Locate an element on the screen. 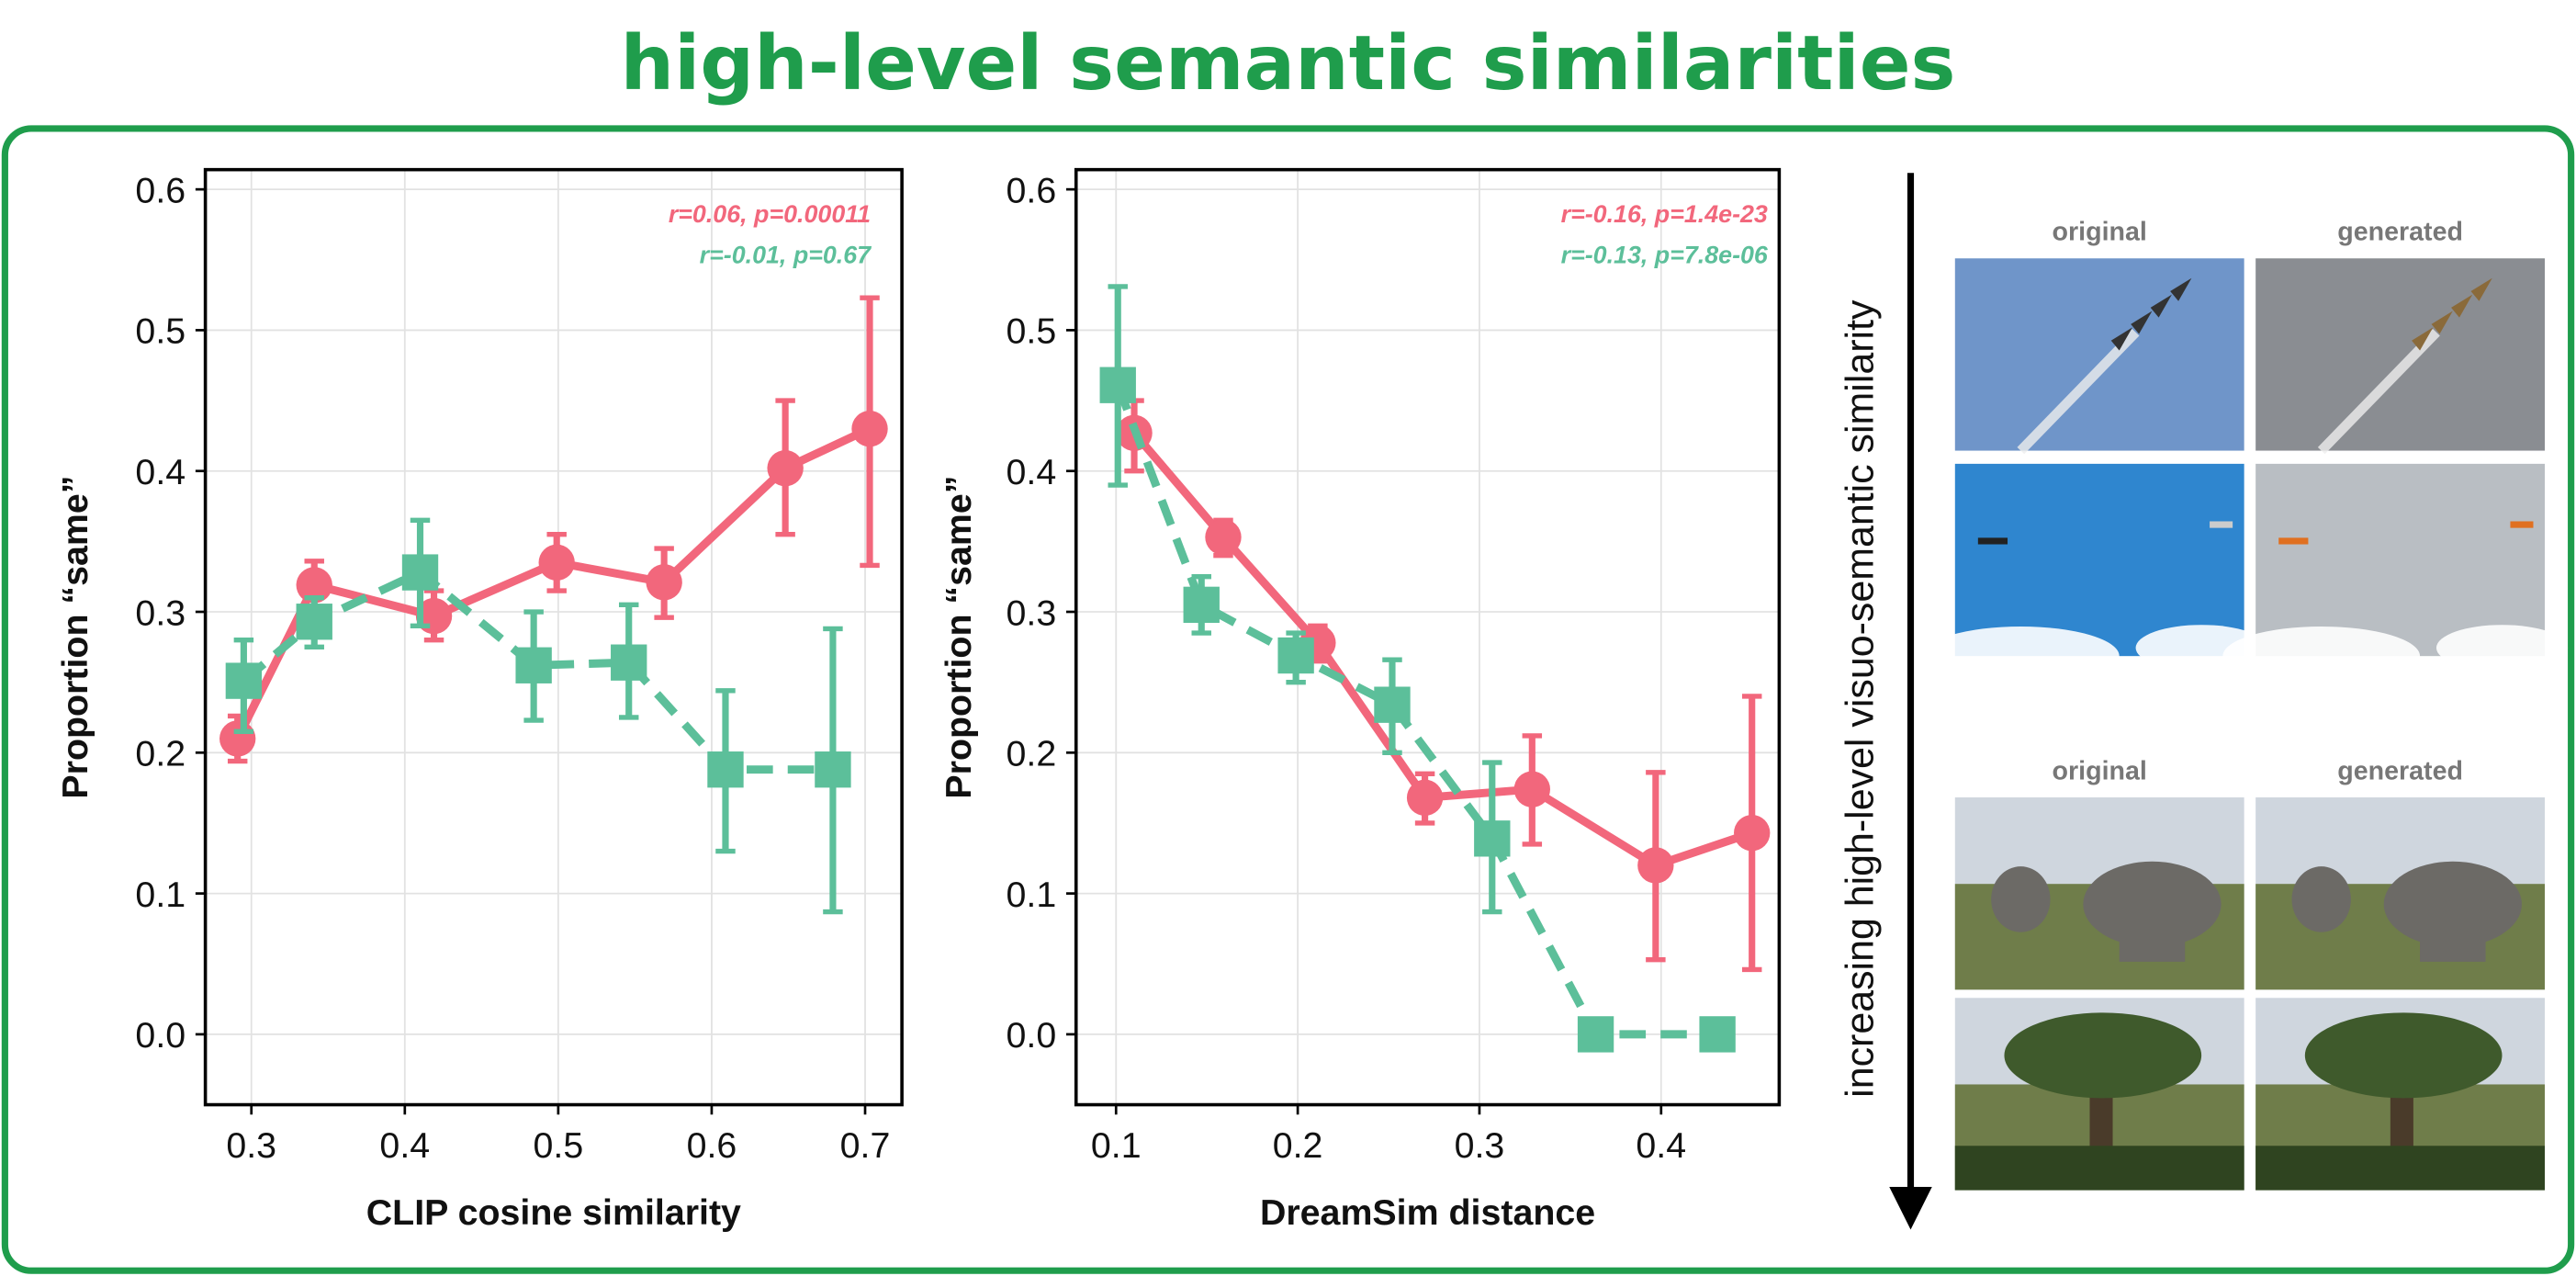  stat-annotation-teal: r=-0.13, p=7.8e-06 is located at coordinates (1665, 255).